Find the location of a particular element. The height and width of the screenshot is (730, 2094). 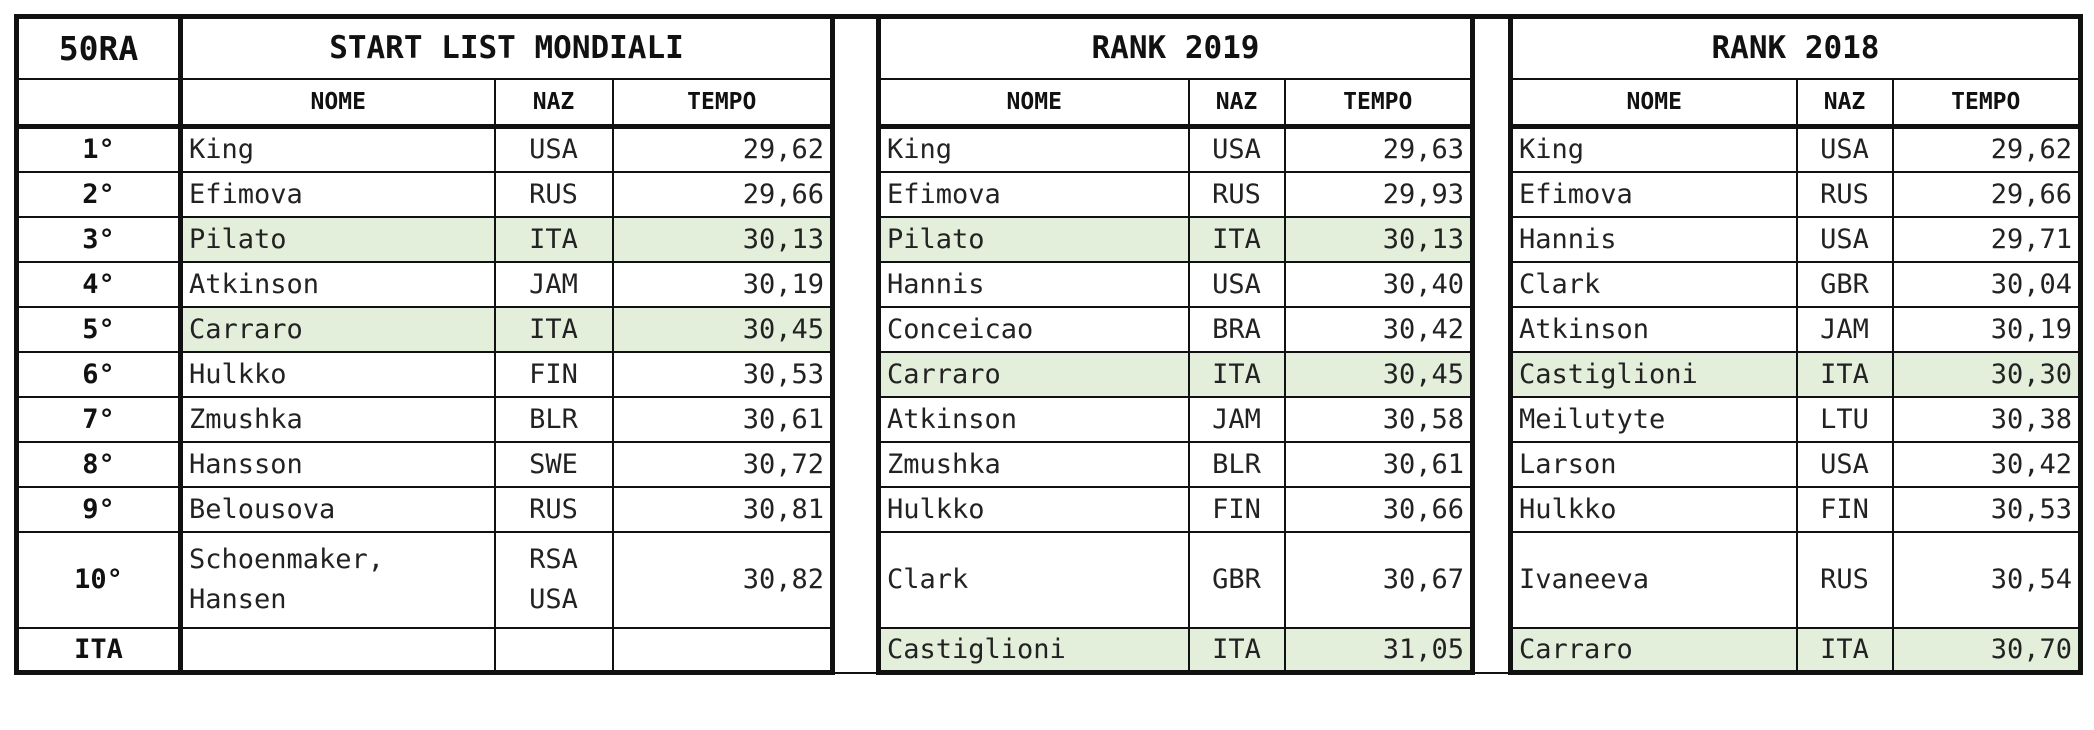

rank-2019-nation-code: GBR is located at coordinates (1236, 579).